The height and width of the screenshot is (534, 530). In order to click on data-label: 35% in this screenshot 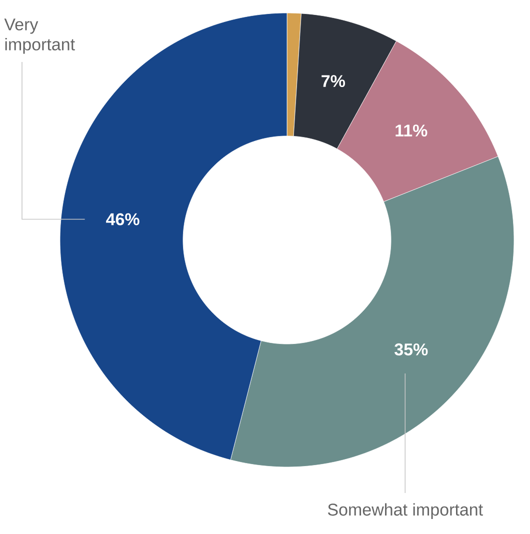, I will do `click(411, 349)`.